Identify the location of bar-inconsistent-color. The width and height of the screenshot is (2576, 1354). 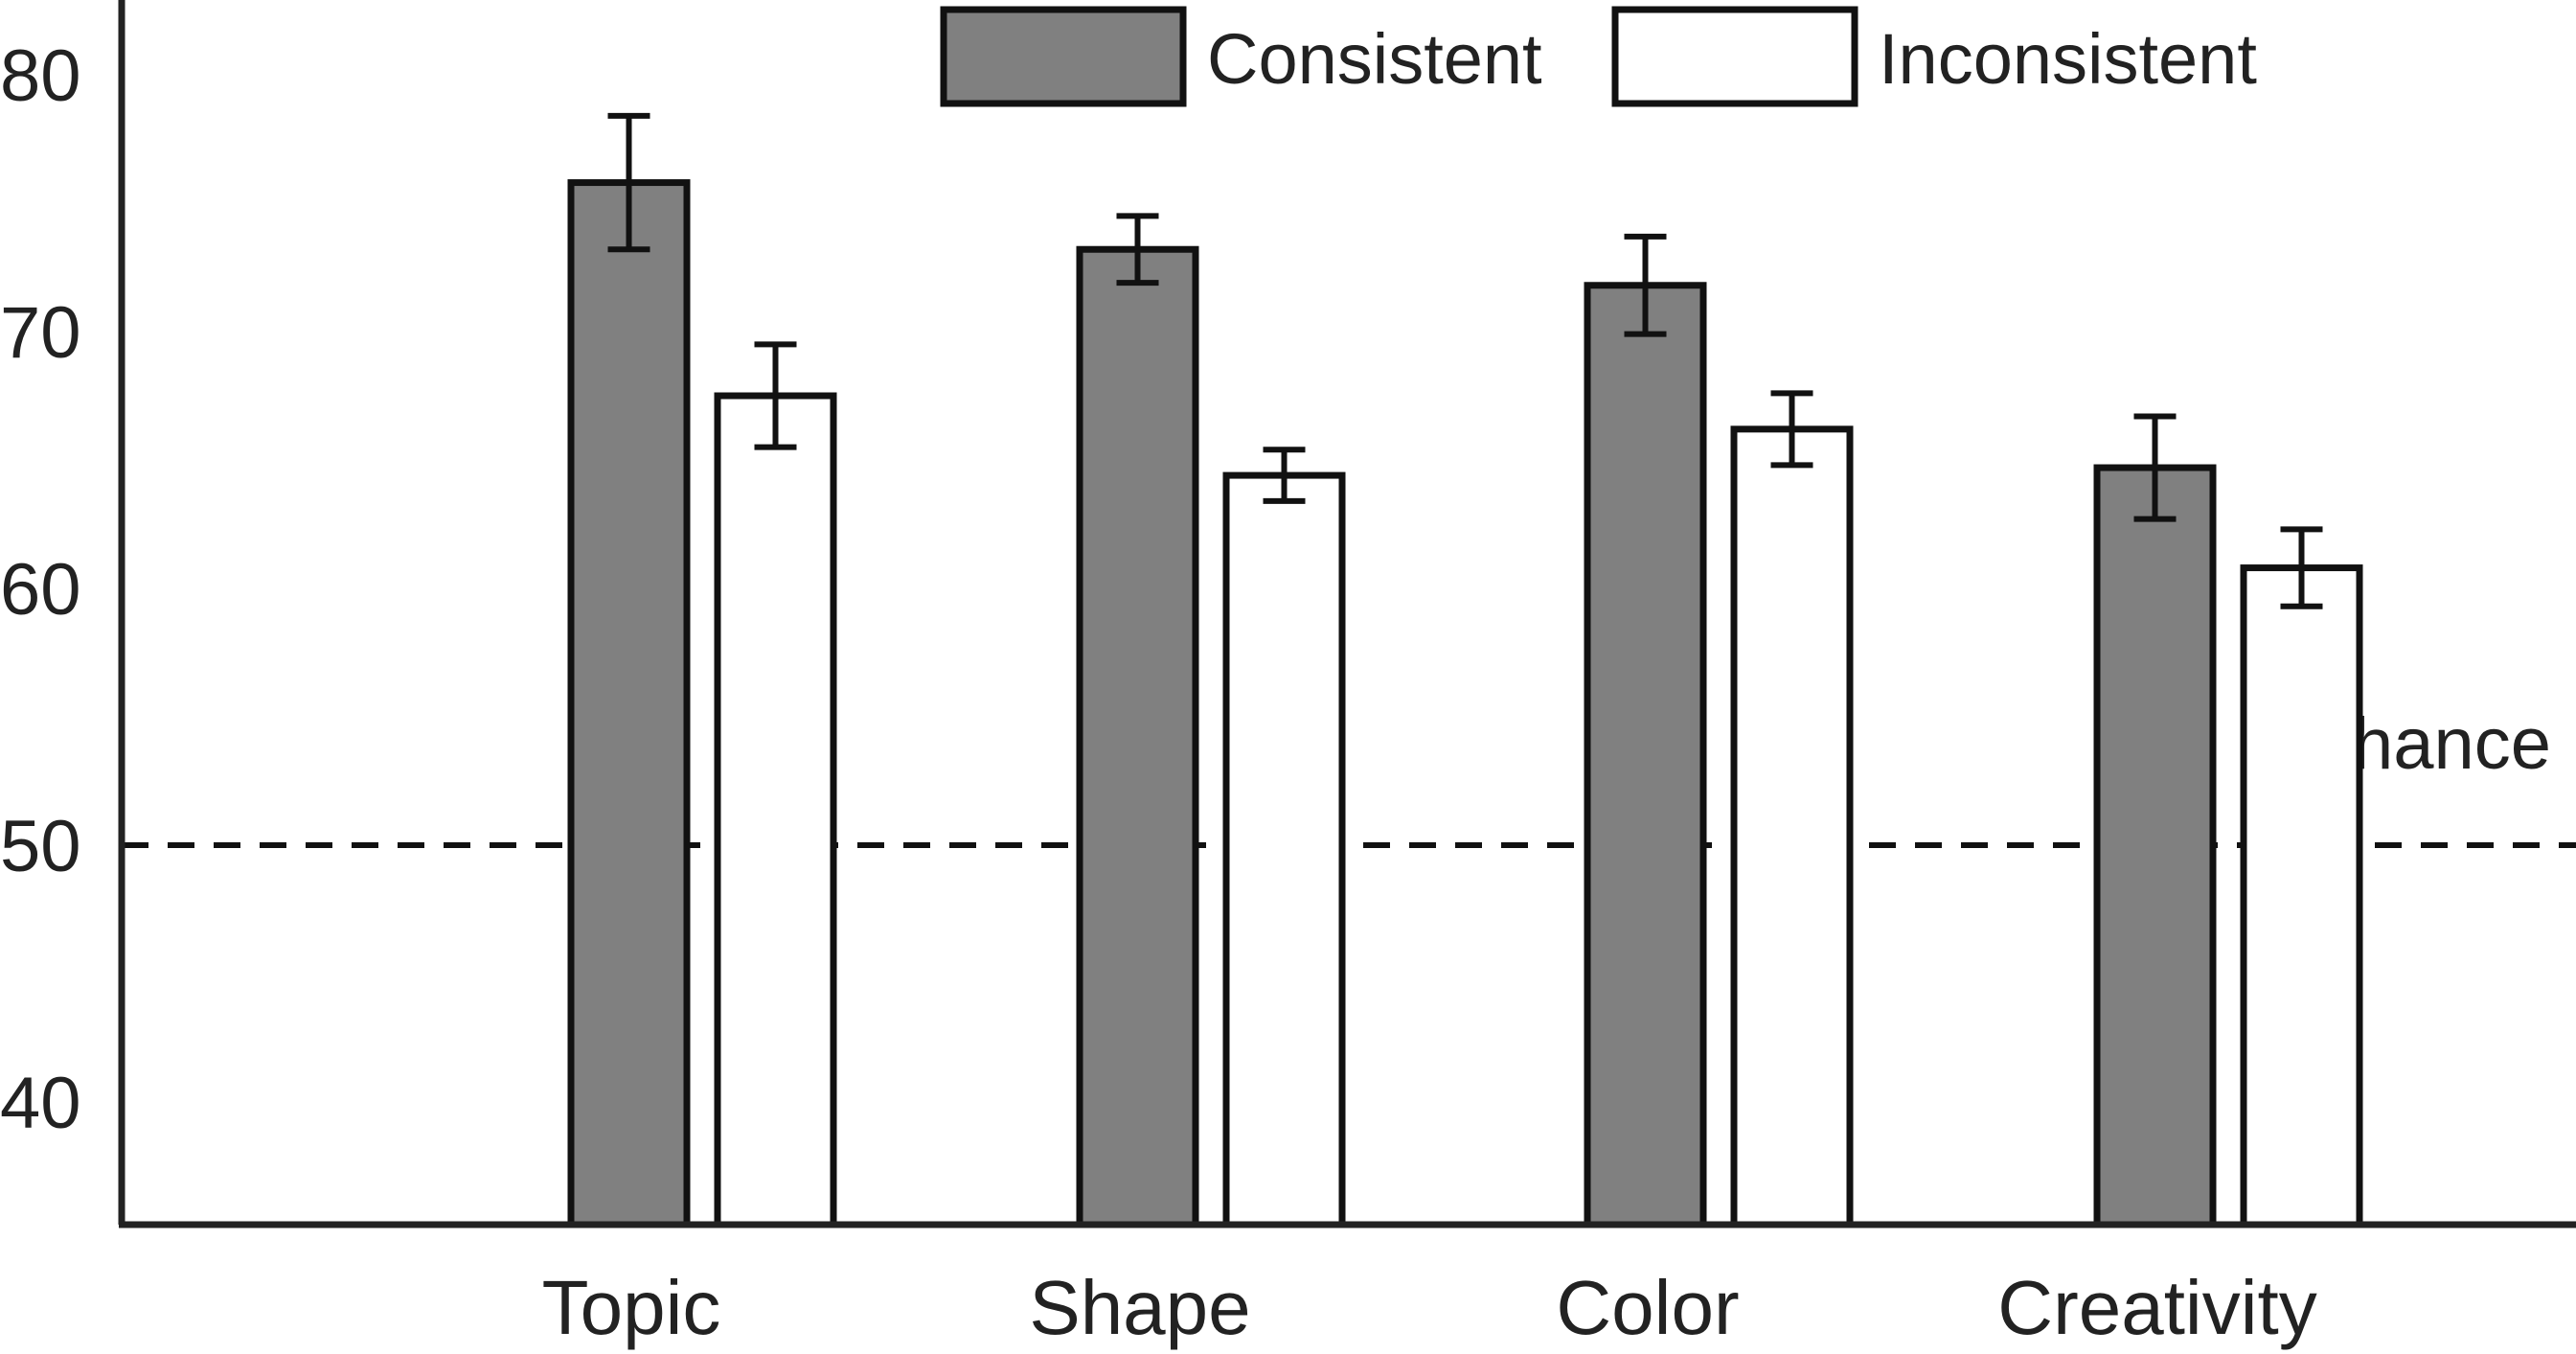
(1792, 826).